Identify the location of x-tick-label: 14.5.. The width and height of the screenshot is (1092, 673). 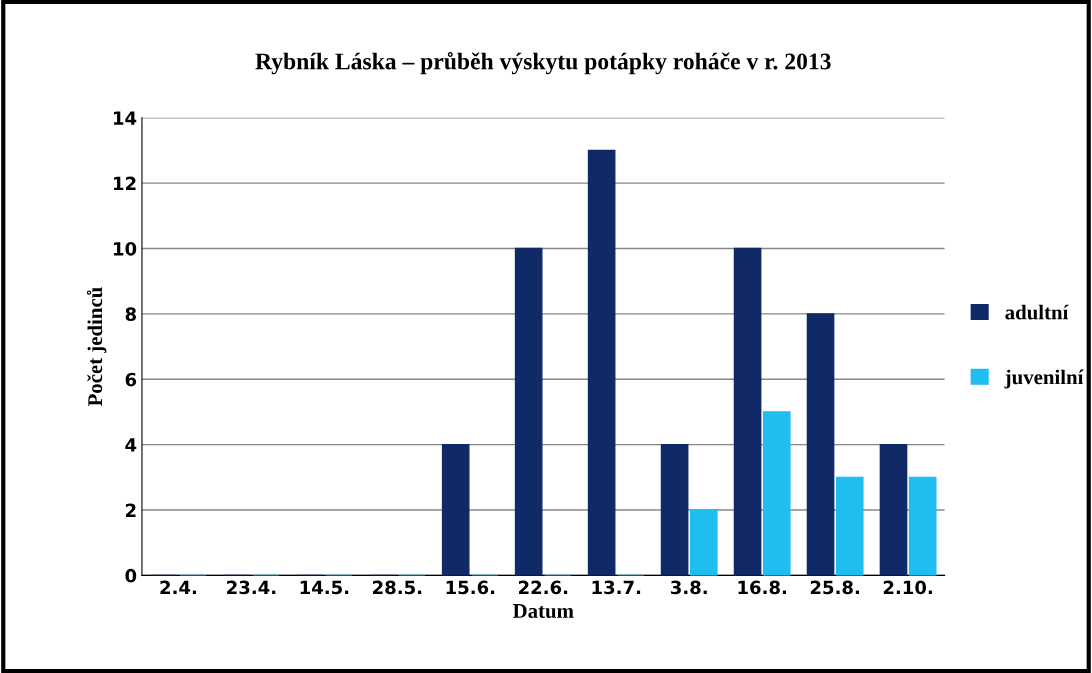
(324, 587).